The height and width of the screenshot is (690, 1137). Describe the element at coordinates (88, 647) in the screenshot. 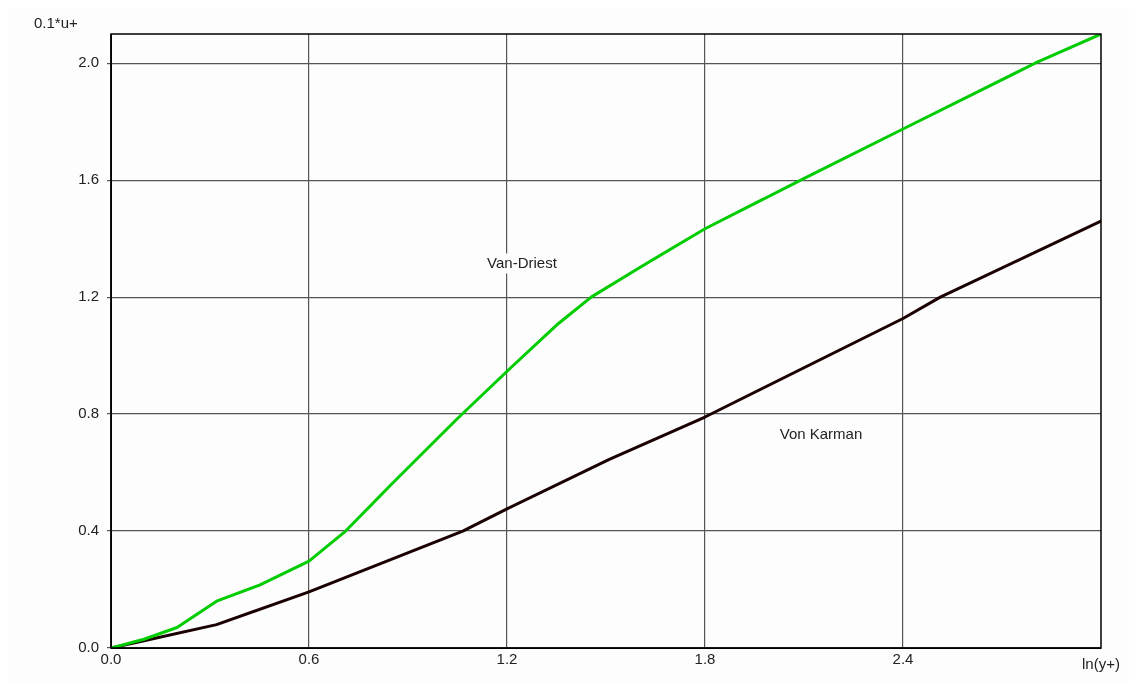

I see `y-tick-label: 0.0` at that location.